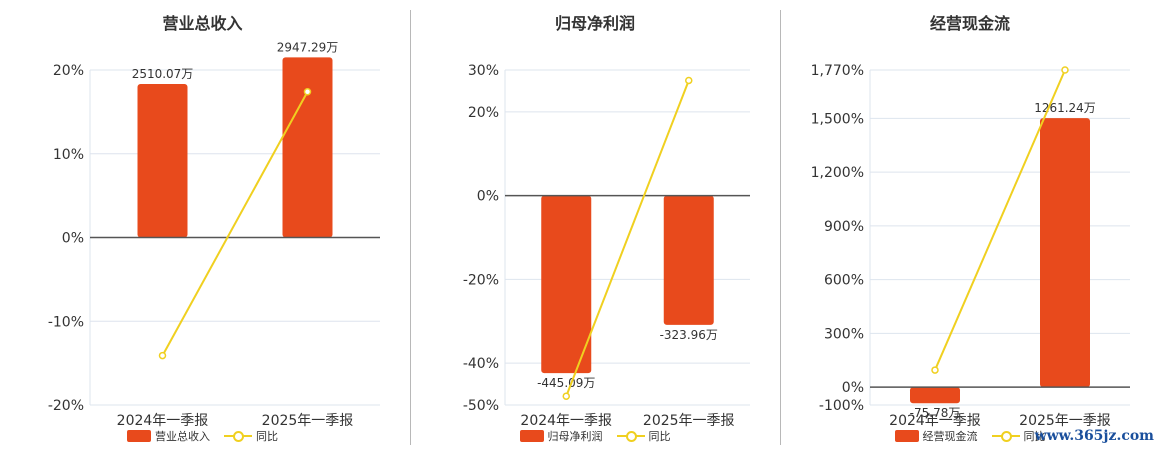 The height and width of the screenshot is (450, 1160). What do you see at coordinates (308, 47) in the screenshot?
I see `bar-data-label: 2947.29万` at bounding box center [308, 47].